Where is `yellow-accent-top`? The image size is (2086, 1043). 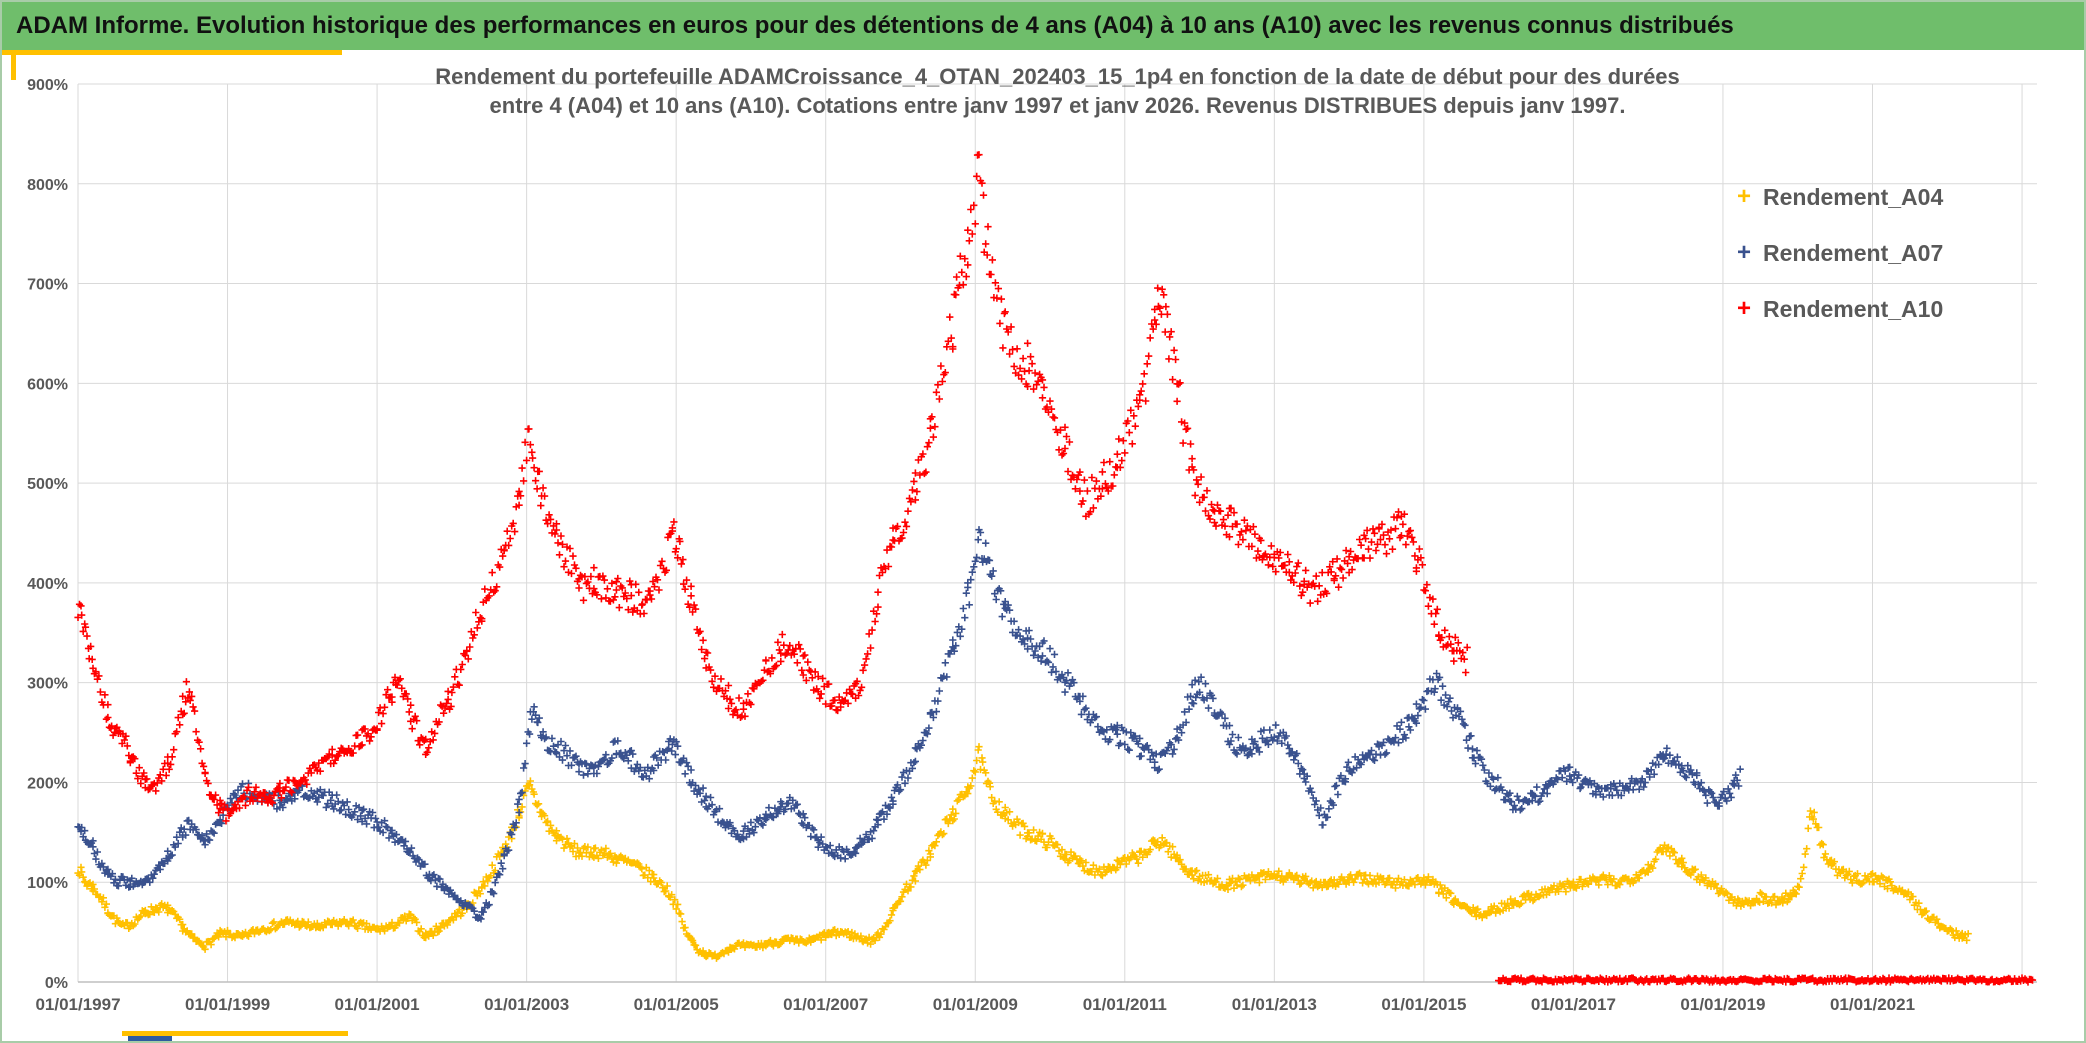 yellow-accent-top is located at coordinates (172, 52).